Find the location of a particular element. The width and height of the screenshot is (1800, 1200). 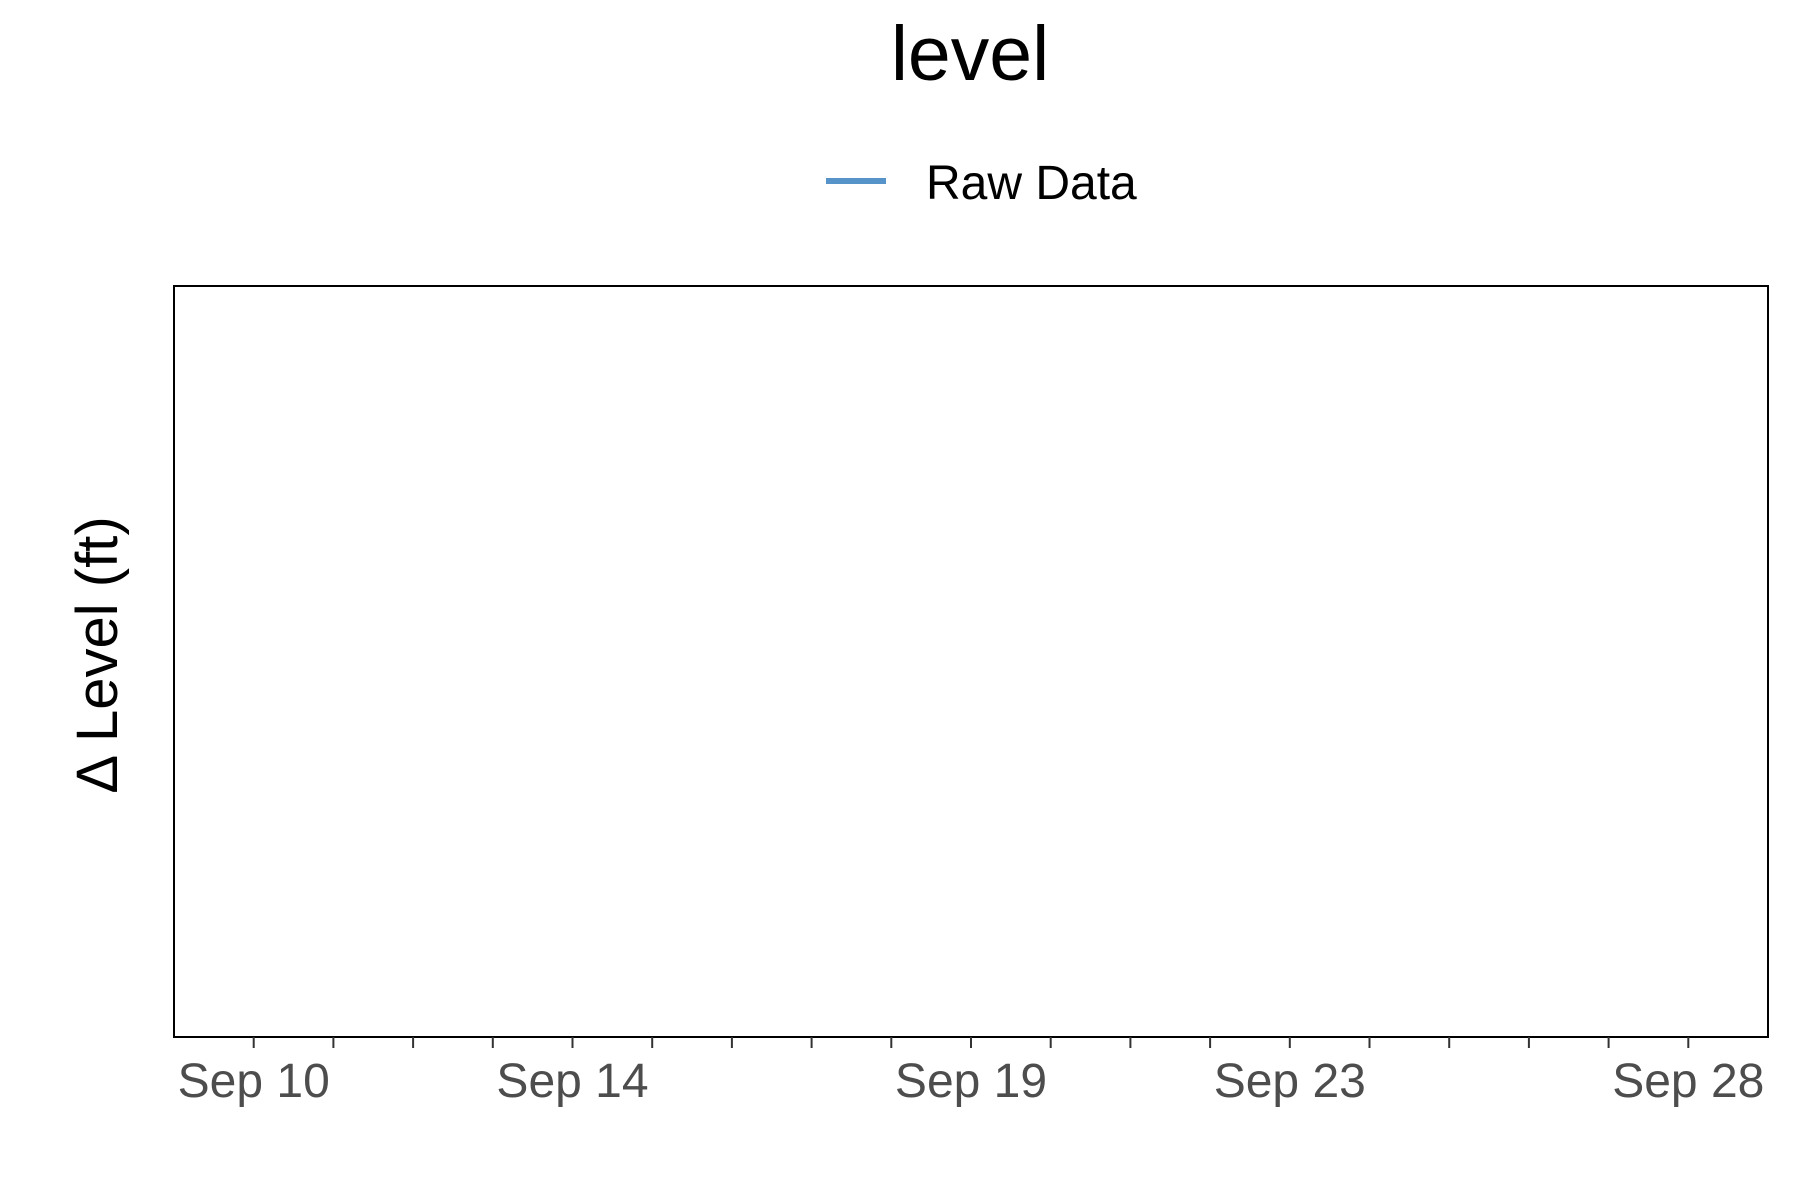

x-axis: Sep 10 Sep 14 Sep 19 Sep 23 Sep 28 is located at coordinates (971, 1072).